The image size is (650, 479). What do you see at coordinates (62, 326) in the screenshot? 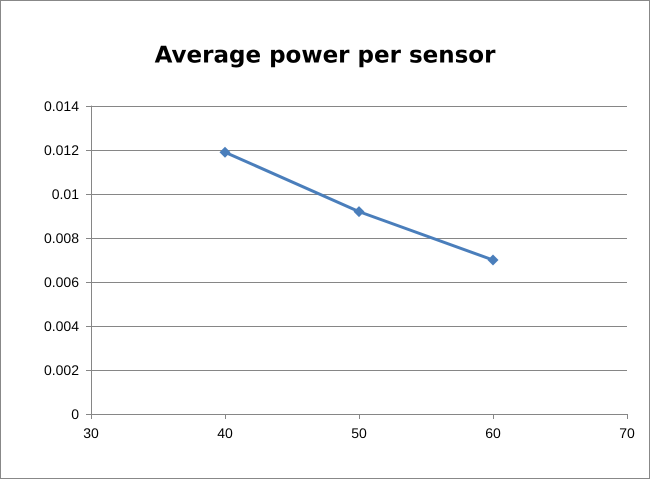
I see `y-tick-label: 0.004` at bounding box center [62, 326].